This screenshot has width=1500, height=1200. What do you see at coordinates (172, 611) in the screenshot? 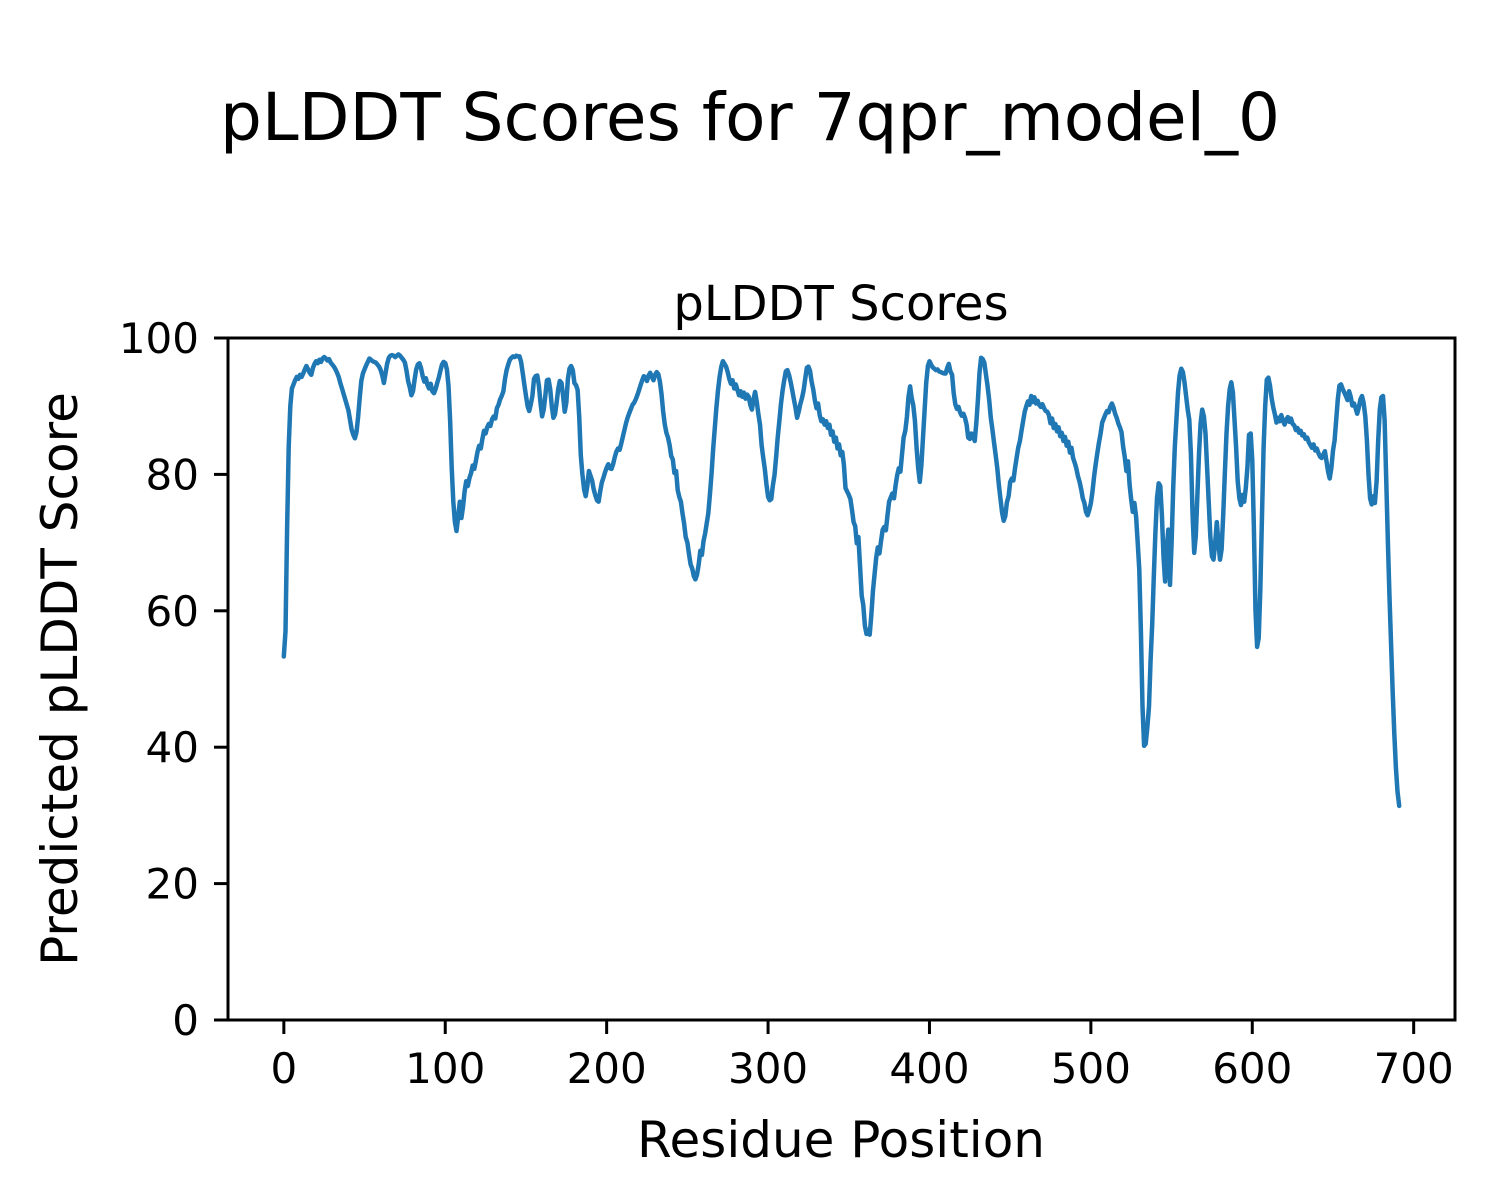
I see `y-tick-label: 60` at bounding box center [172, 611].